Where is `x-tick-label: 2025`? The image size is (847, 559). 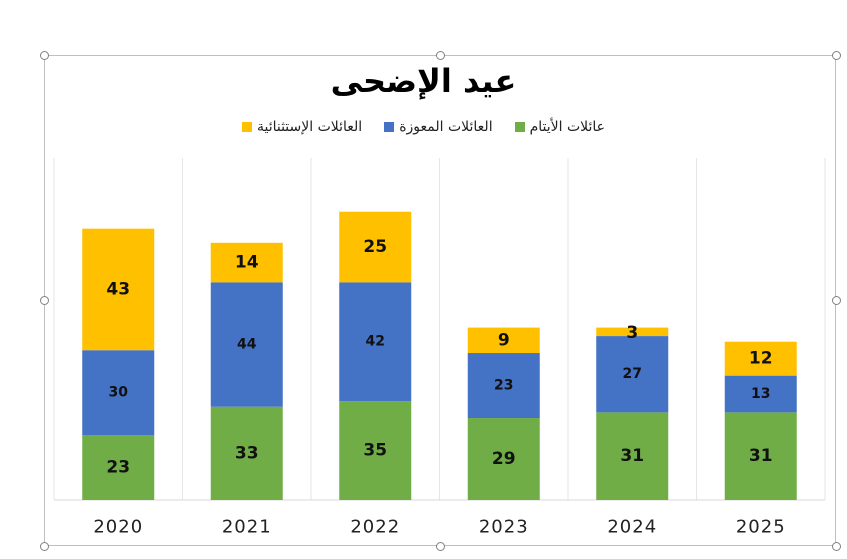 x-tick-label: 2025 is located at coordinates (761, 527).